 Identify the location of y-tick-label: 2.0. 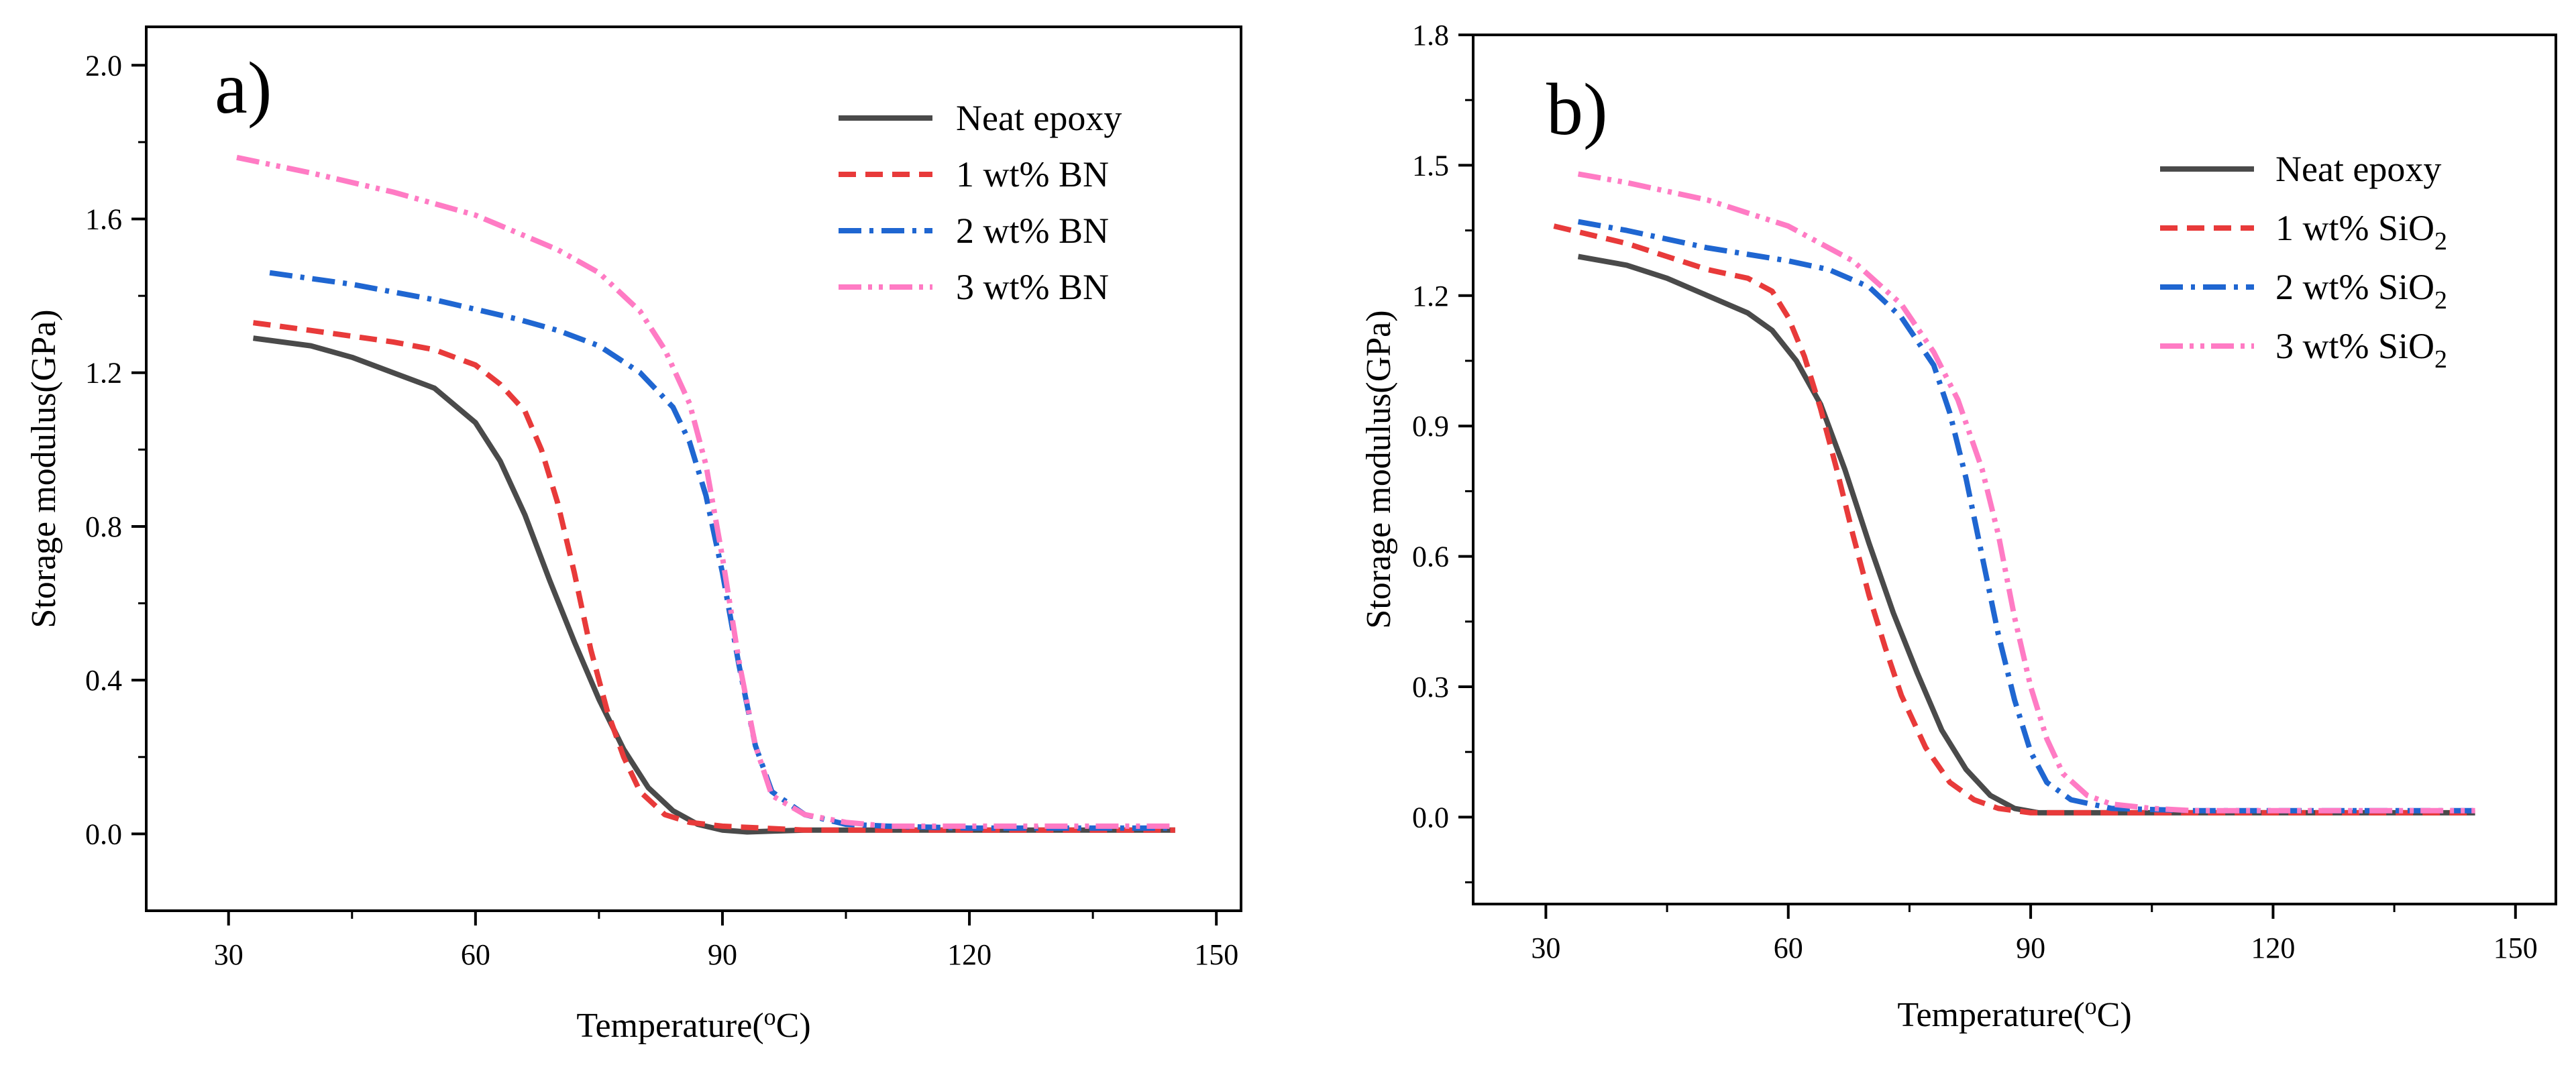
(103, 65).